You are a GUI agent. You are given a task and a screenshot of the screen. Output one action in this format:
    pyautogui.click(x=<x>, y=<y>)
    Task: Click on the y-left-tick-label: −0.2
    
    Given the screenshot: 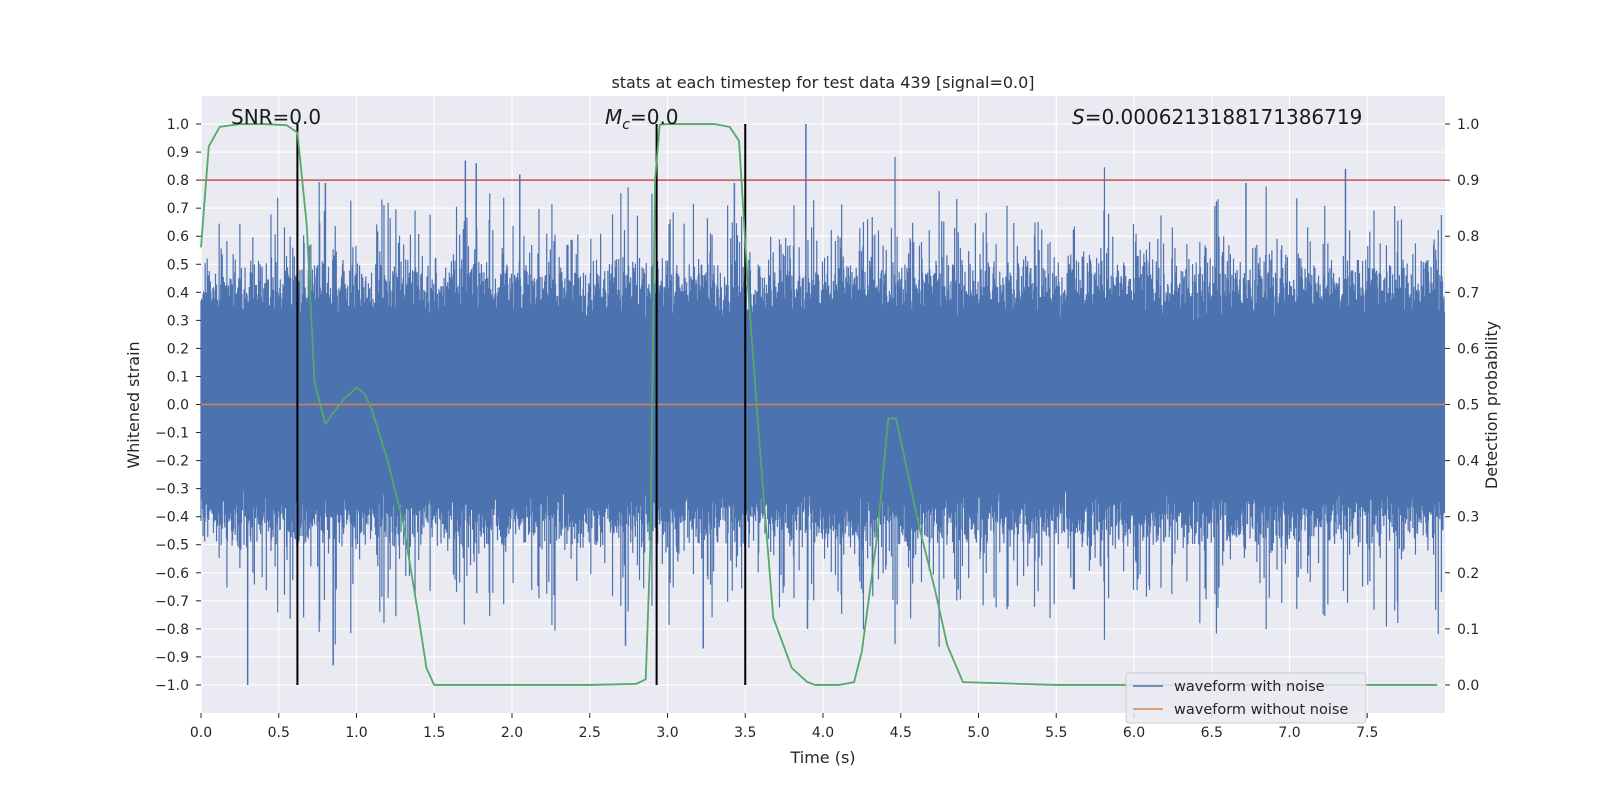 What is the action you would take?
    pyautogui.click(x=172, y=462)
    